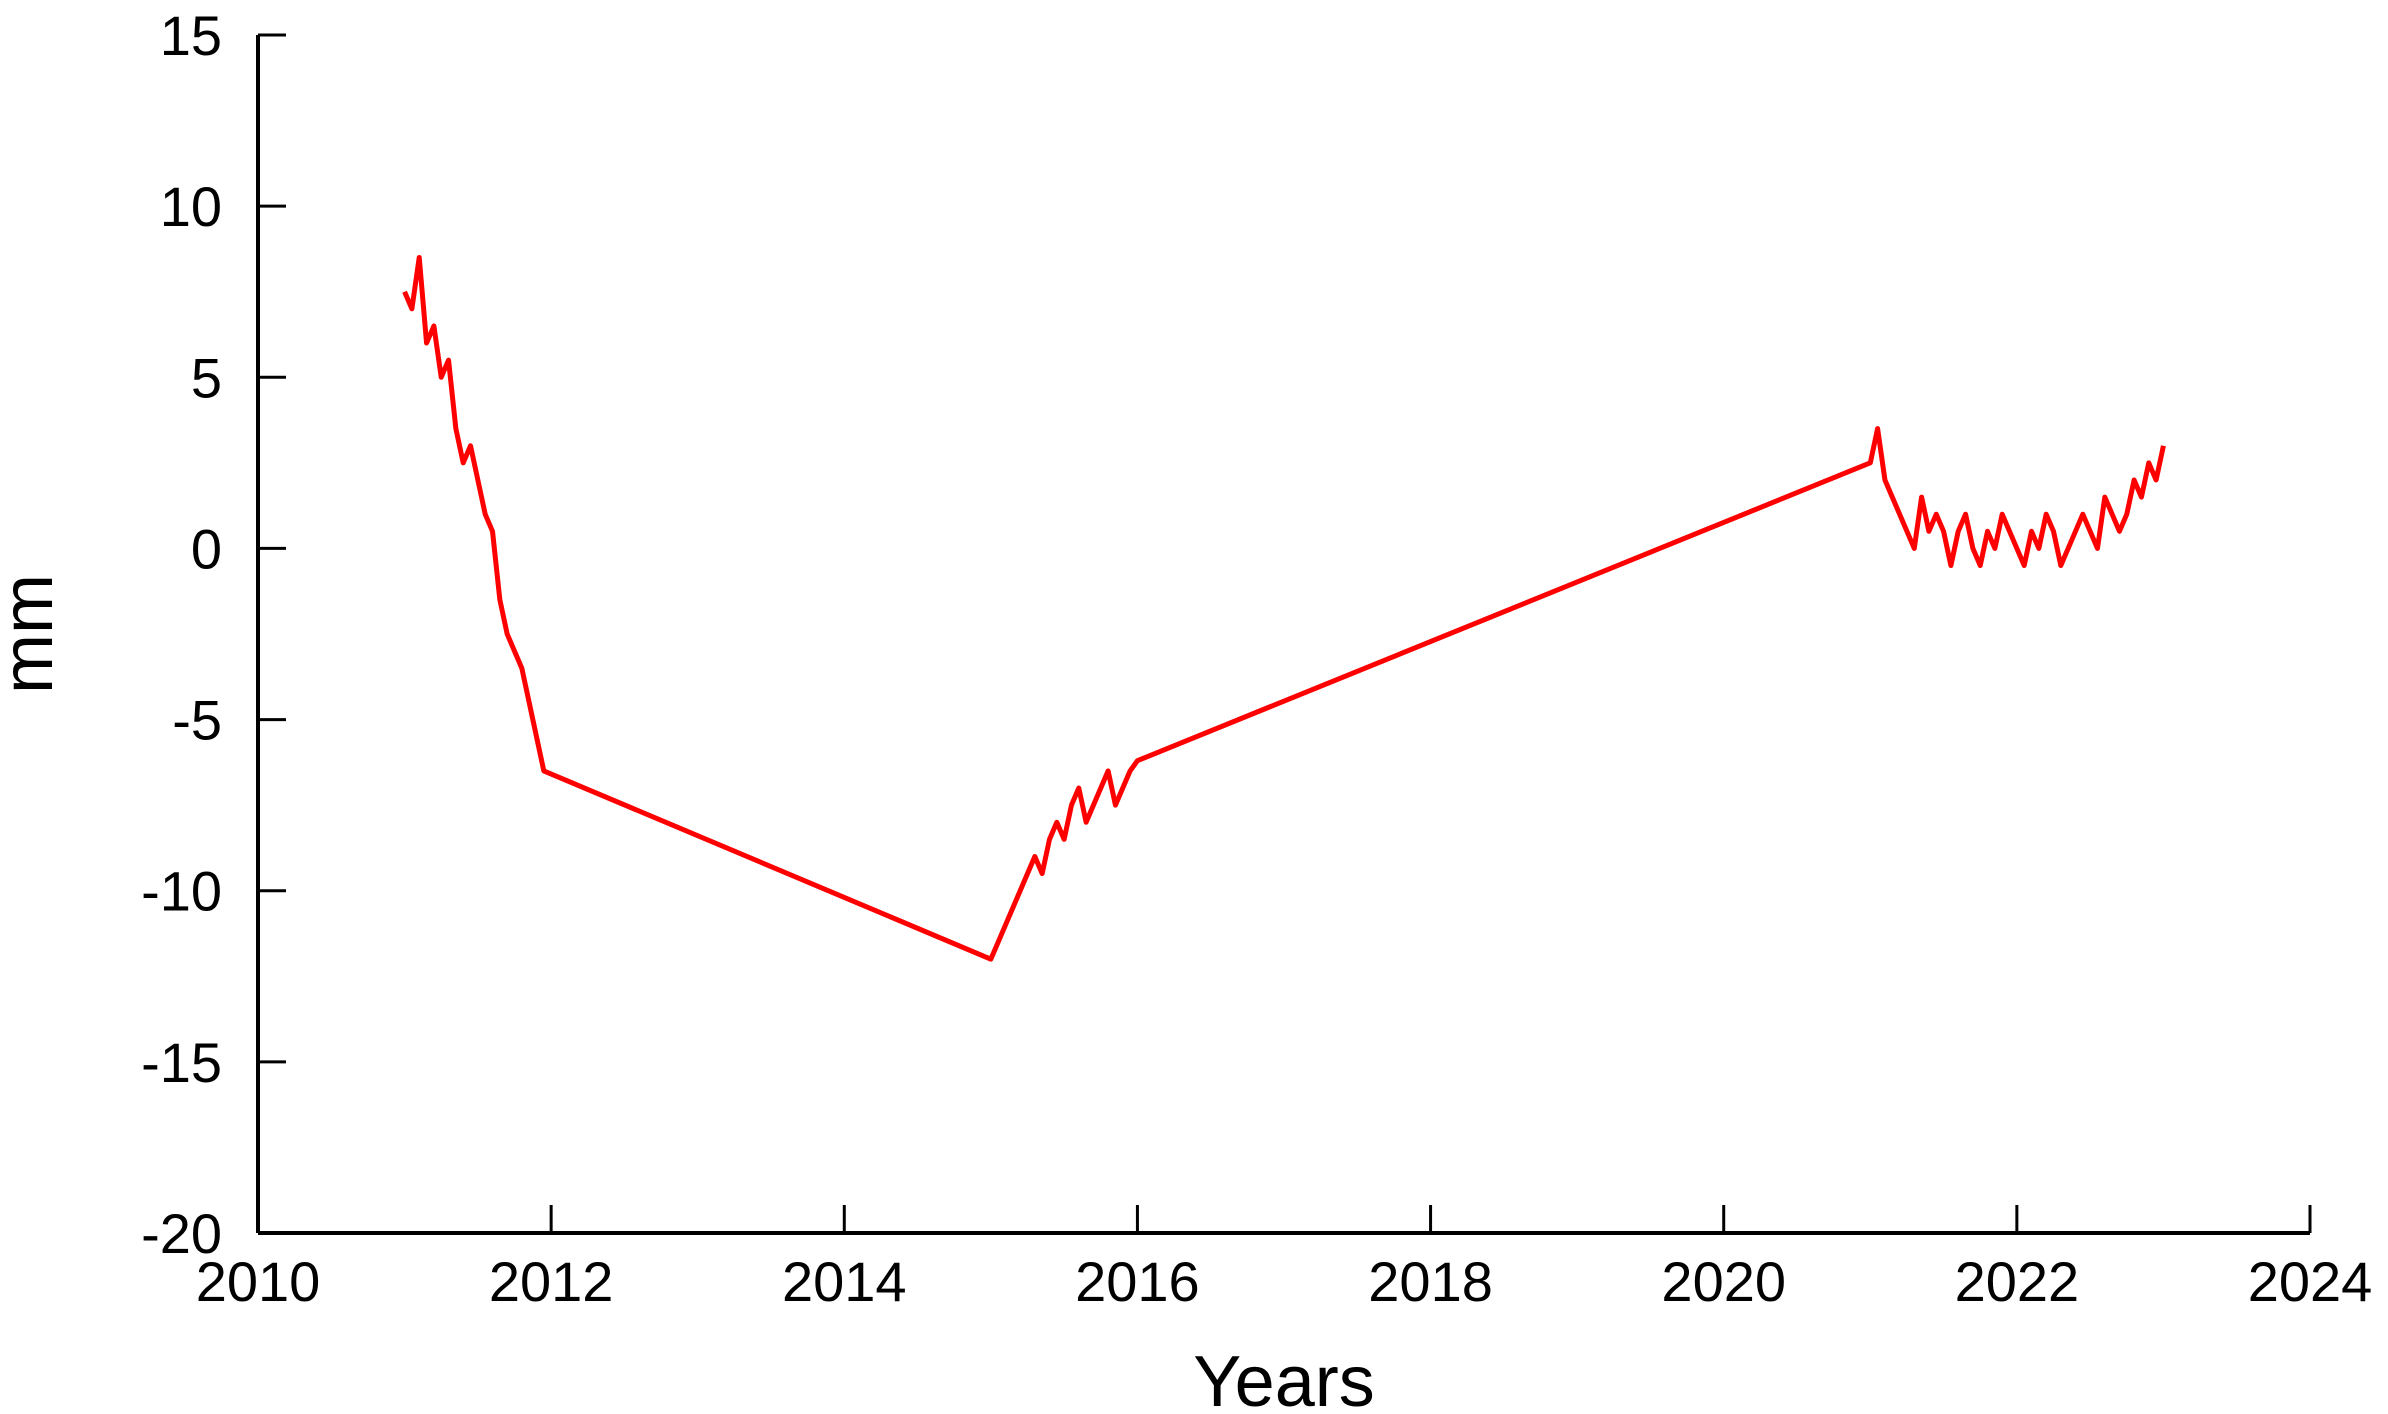  I want to click on x-tick-label: 2018, so click(1430, 1281).